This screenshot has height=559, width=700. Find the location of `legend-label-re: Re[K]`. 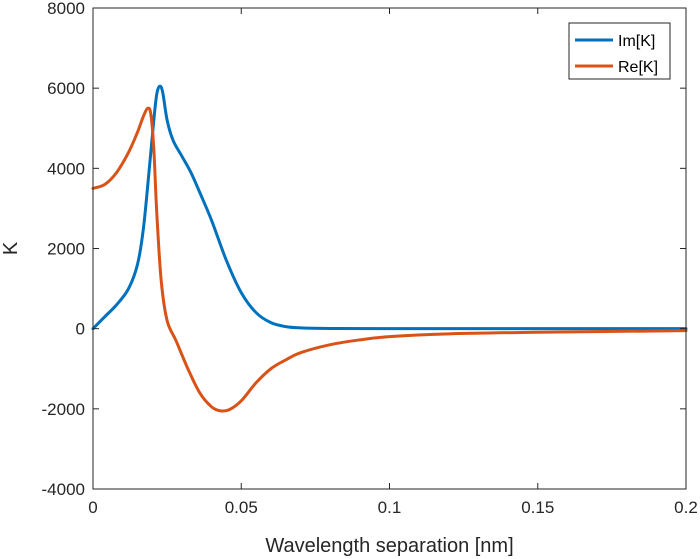

legend-label-re: Re[K] is located at coordinates (638, 67).